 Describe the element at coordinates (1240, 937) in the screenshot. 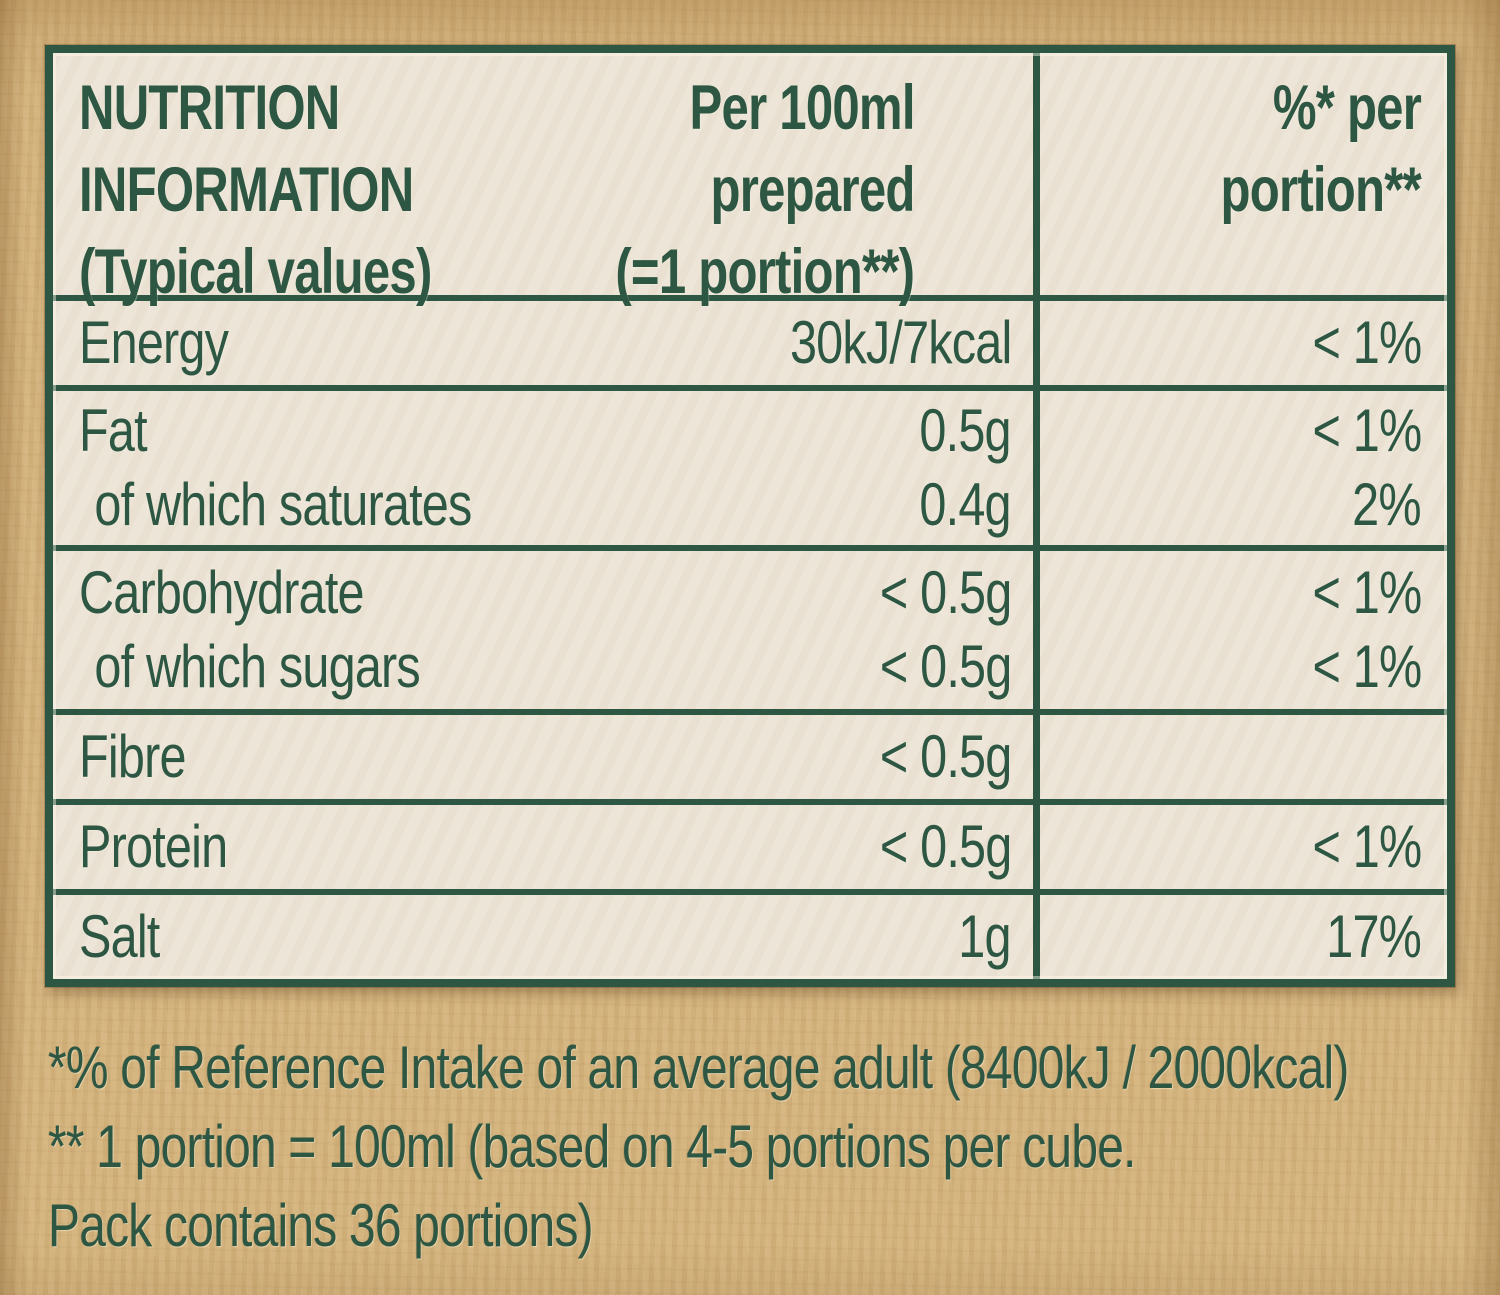

I see `row-percent-cell: 17%` at that location.